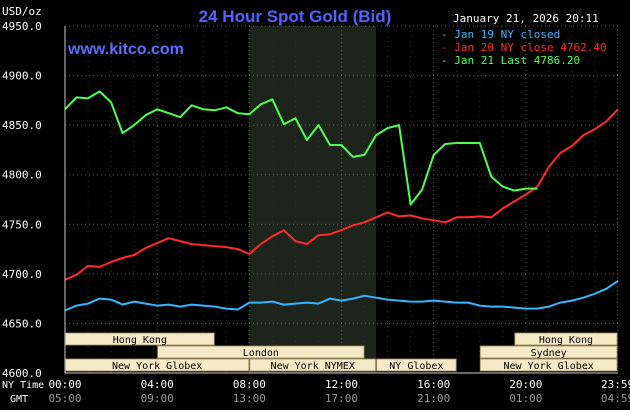 Image resolution: width=630 pixels, height=410 pixels. What do you see at coordinates (615, 398) in the screenshot?
I see `x-tick-label-gmt: 04:59` at bounding box center [615, 398].